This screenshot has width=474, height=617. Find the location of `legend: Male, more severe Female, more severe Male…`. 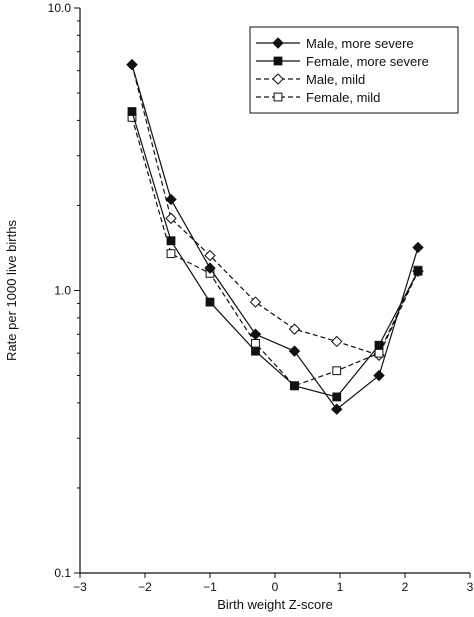

legend: Male, more severe Female, more severe Male… is located at coordinates (354, 70).